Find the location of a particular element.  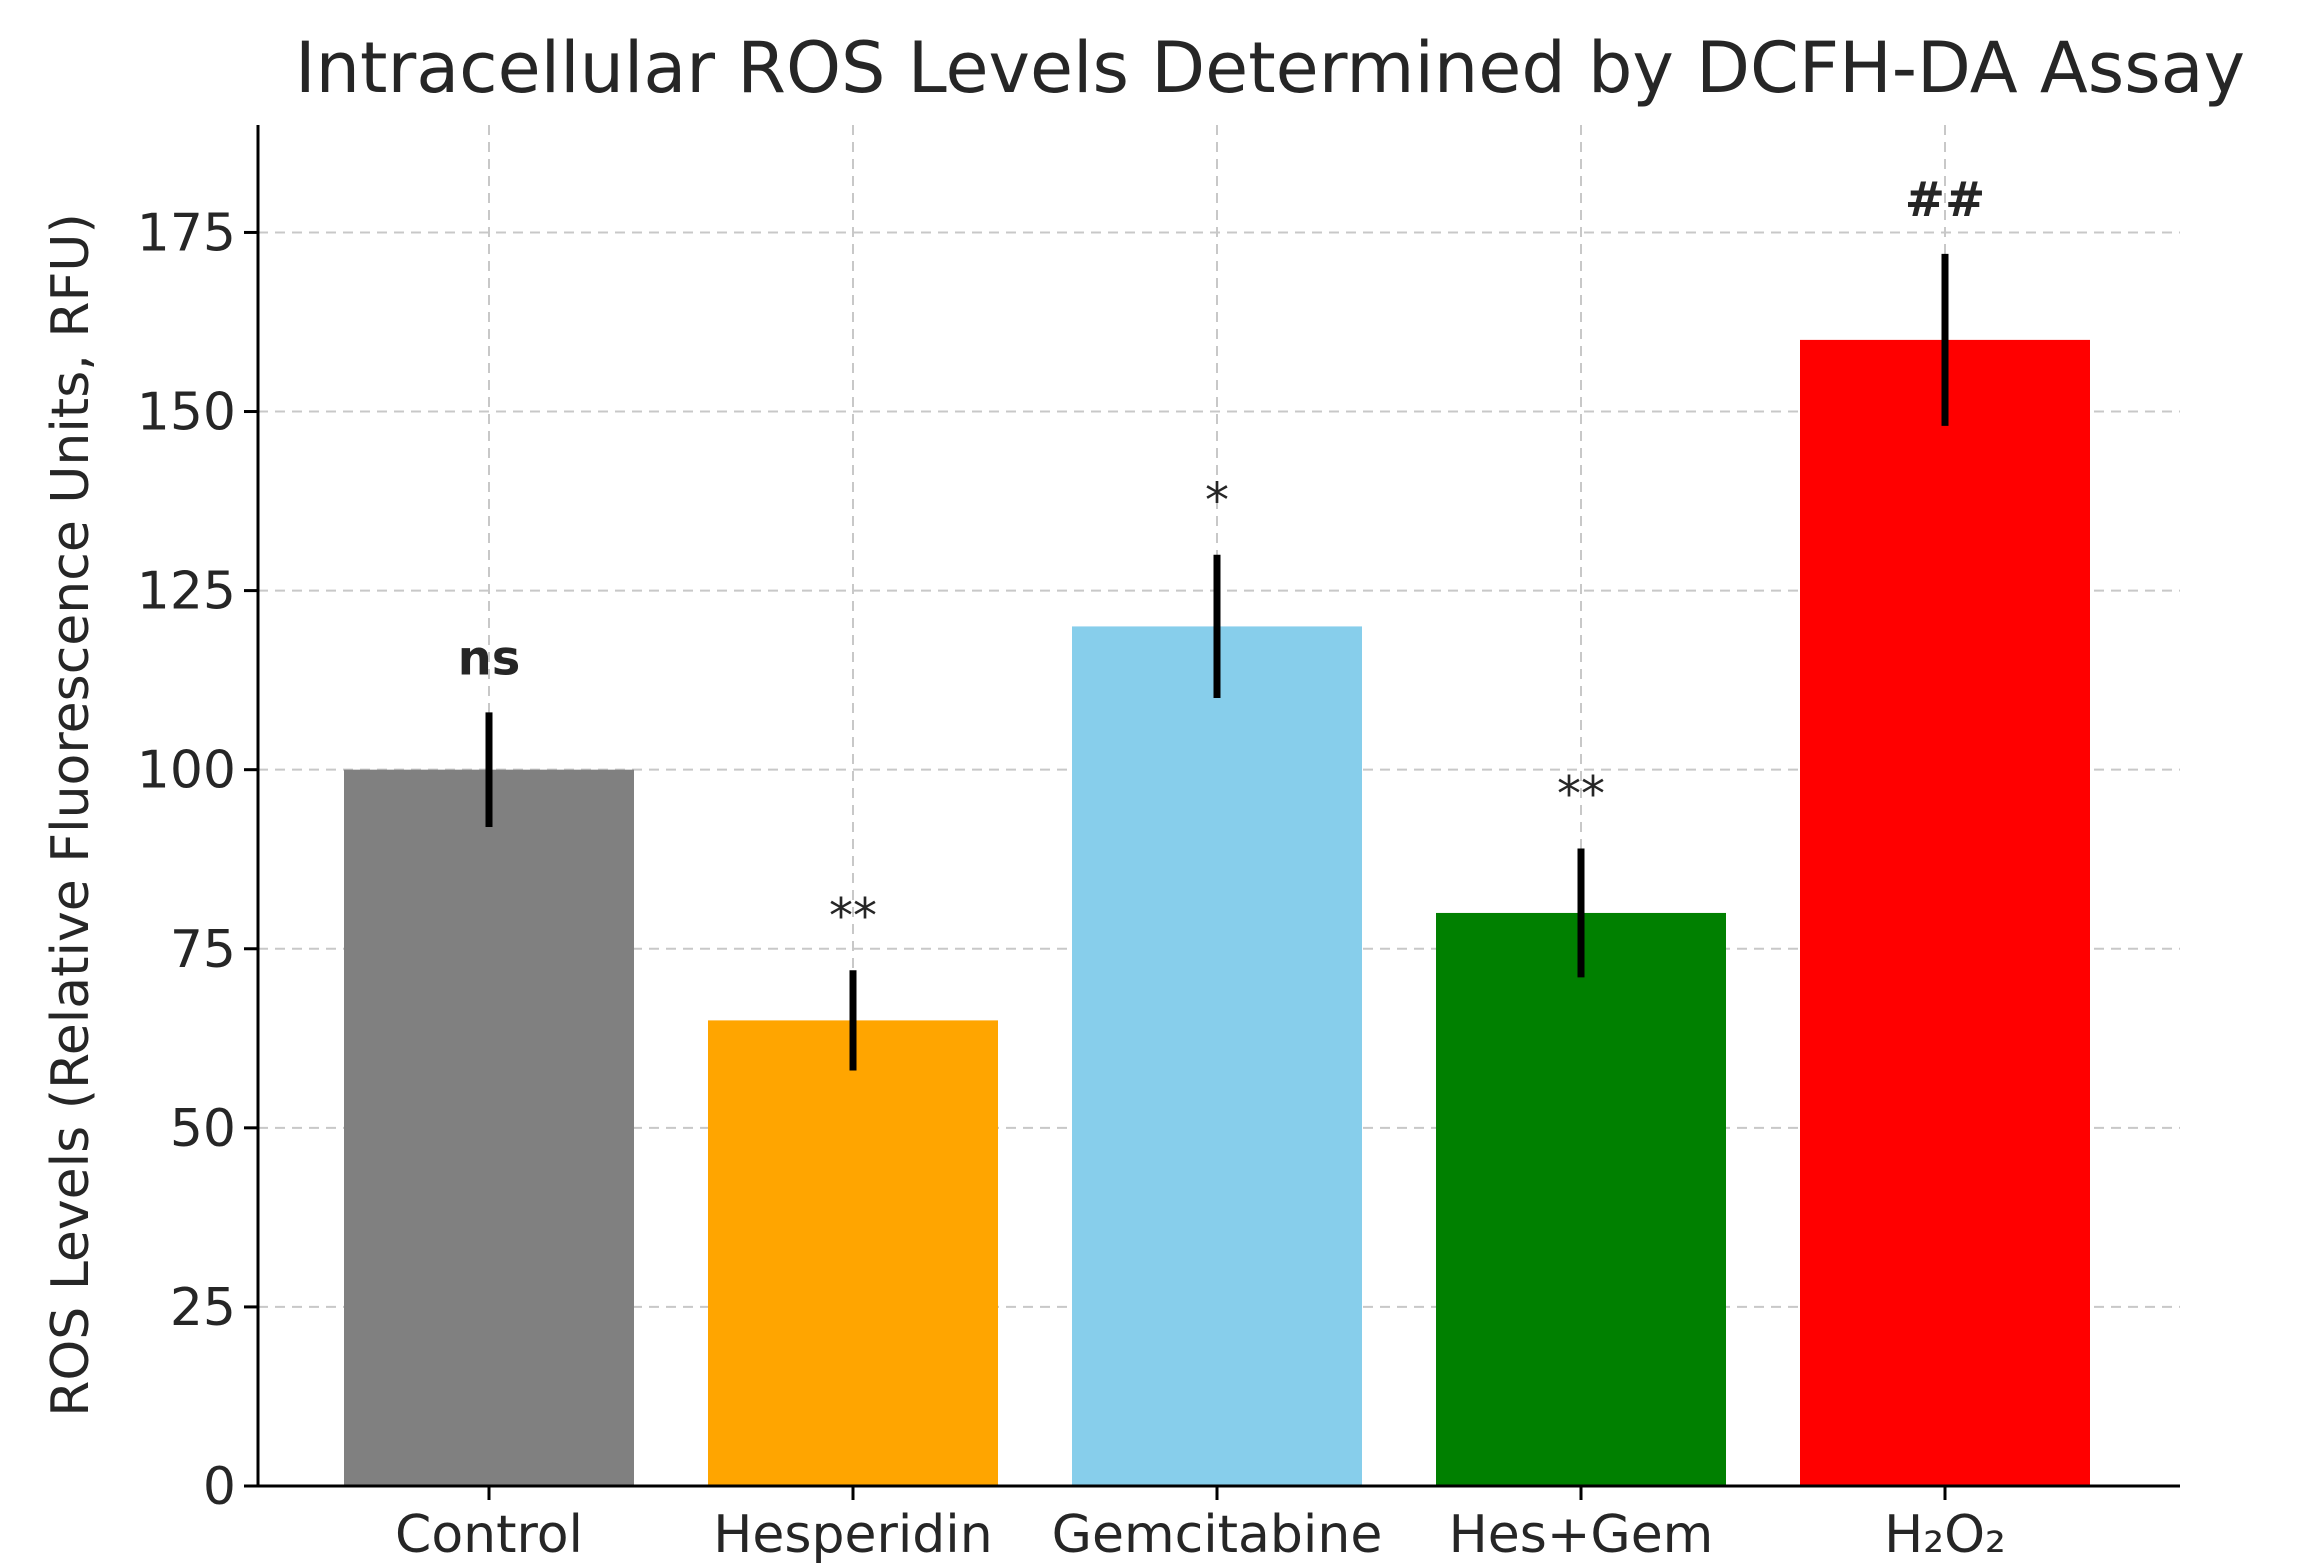

x-tick-label: Gemcitabine is located at coordinates (1217, 1535).